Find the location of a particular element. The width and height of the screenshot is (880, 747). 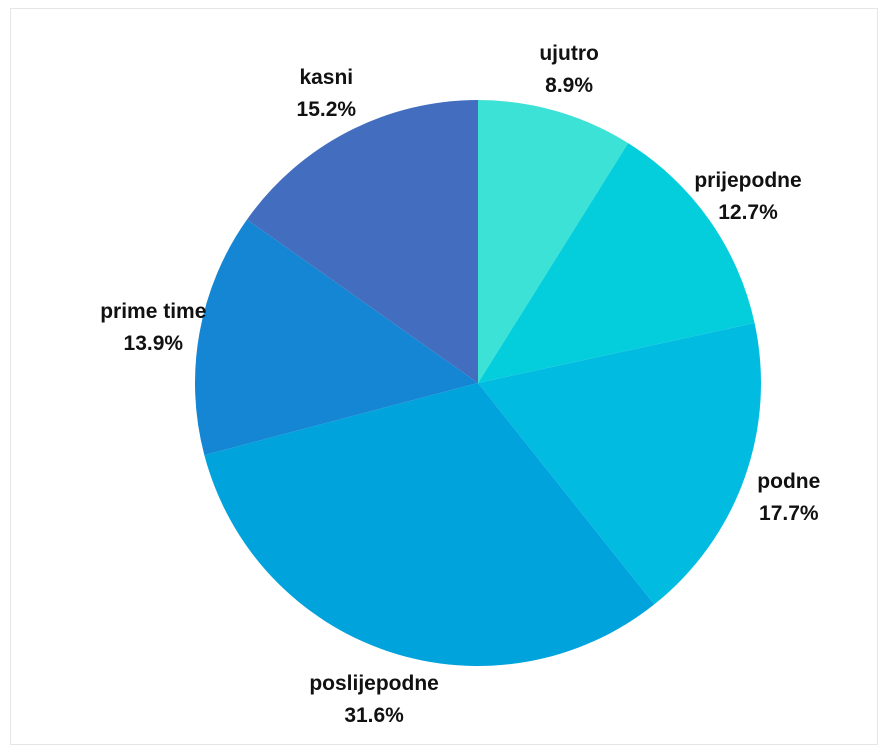

slice-percent-label: 12.7% is located at coordinates (748, 212).